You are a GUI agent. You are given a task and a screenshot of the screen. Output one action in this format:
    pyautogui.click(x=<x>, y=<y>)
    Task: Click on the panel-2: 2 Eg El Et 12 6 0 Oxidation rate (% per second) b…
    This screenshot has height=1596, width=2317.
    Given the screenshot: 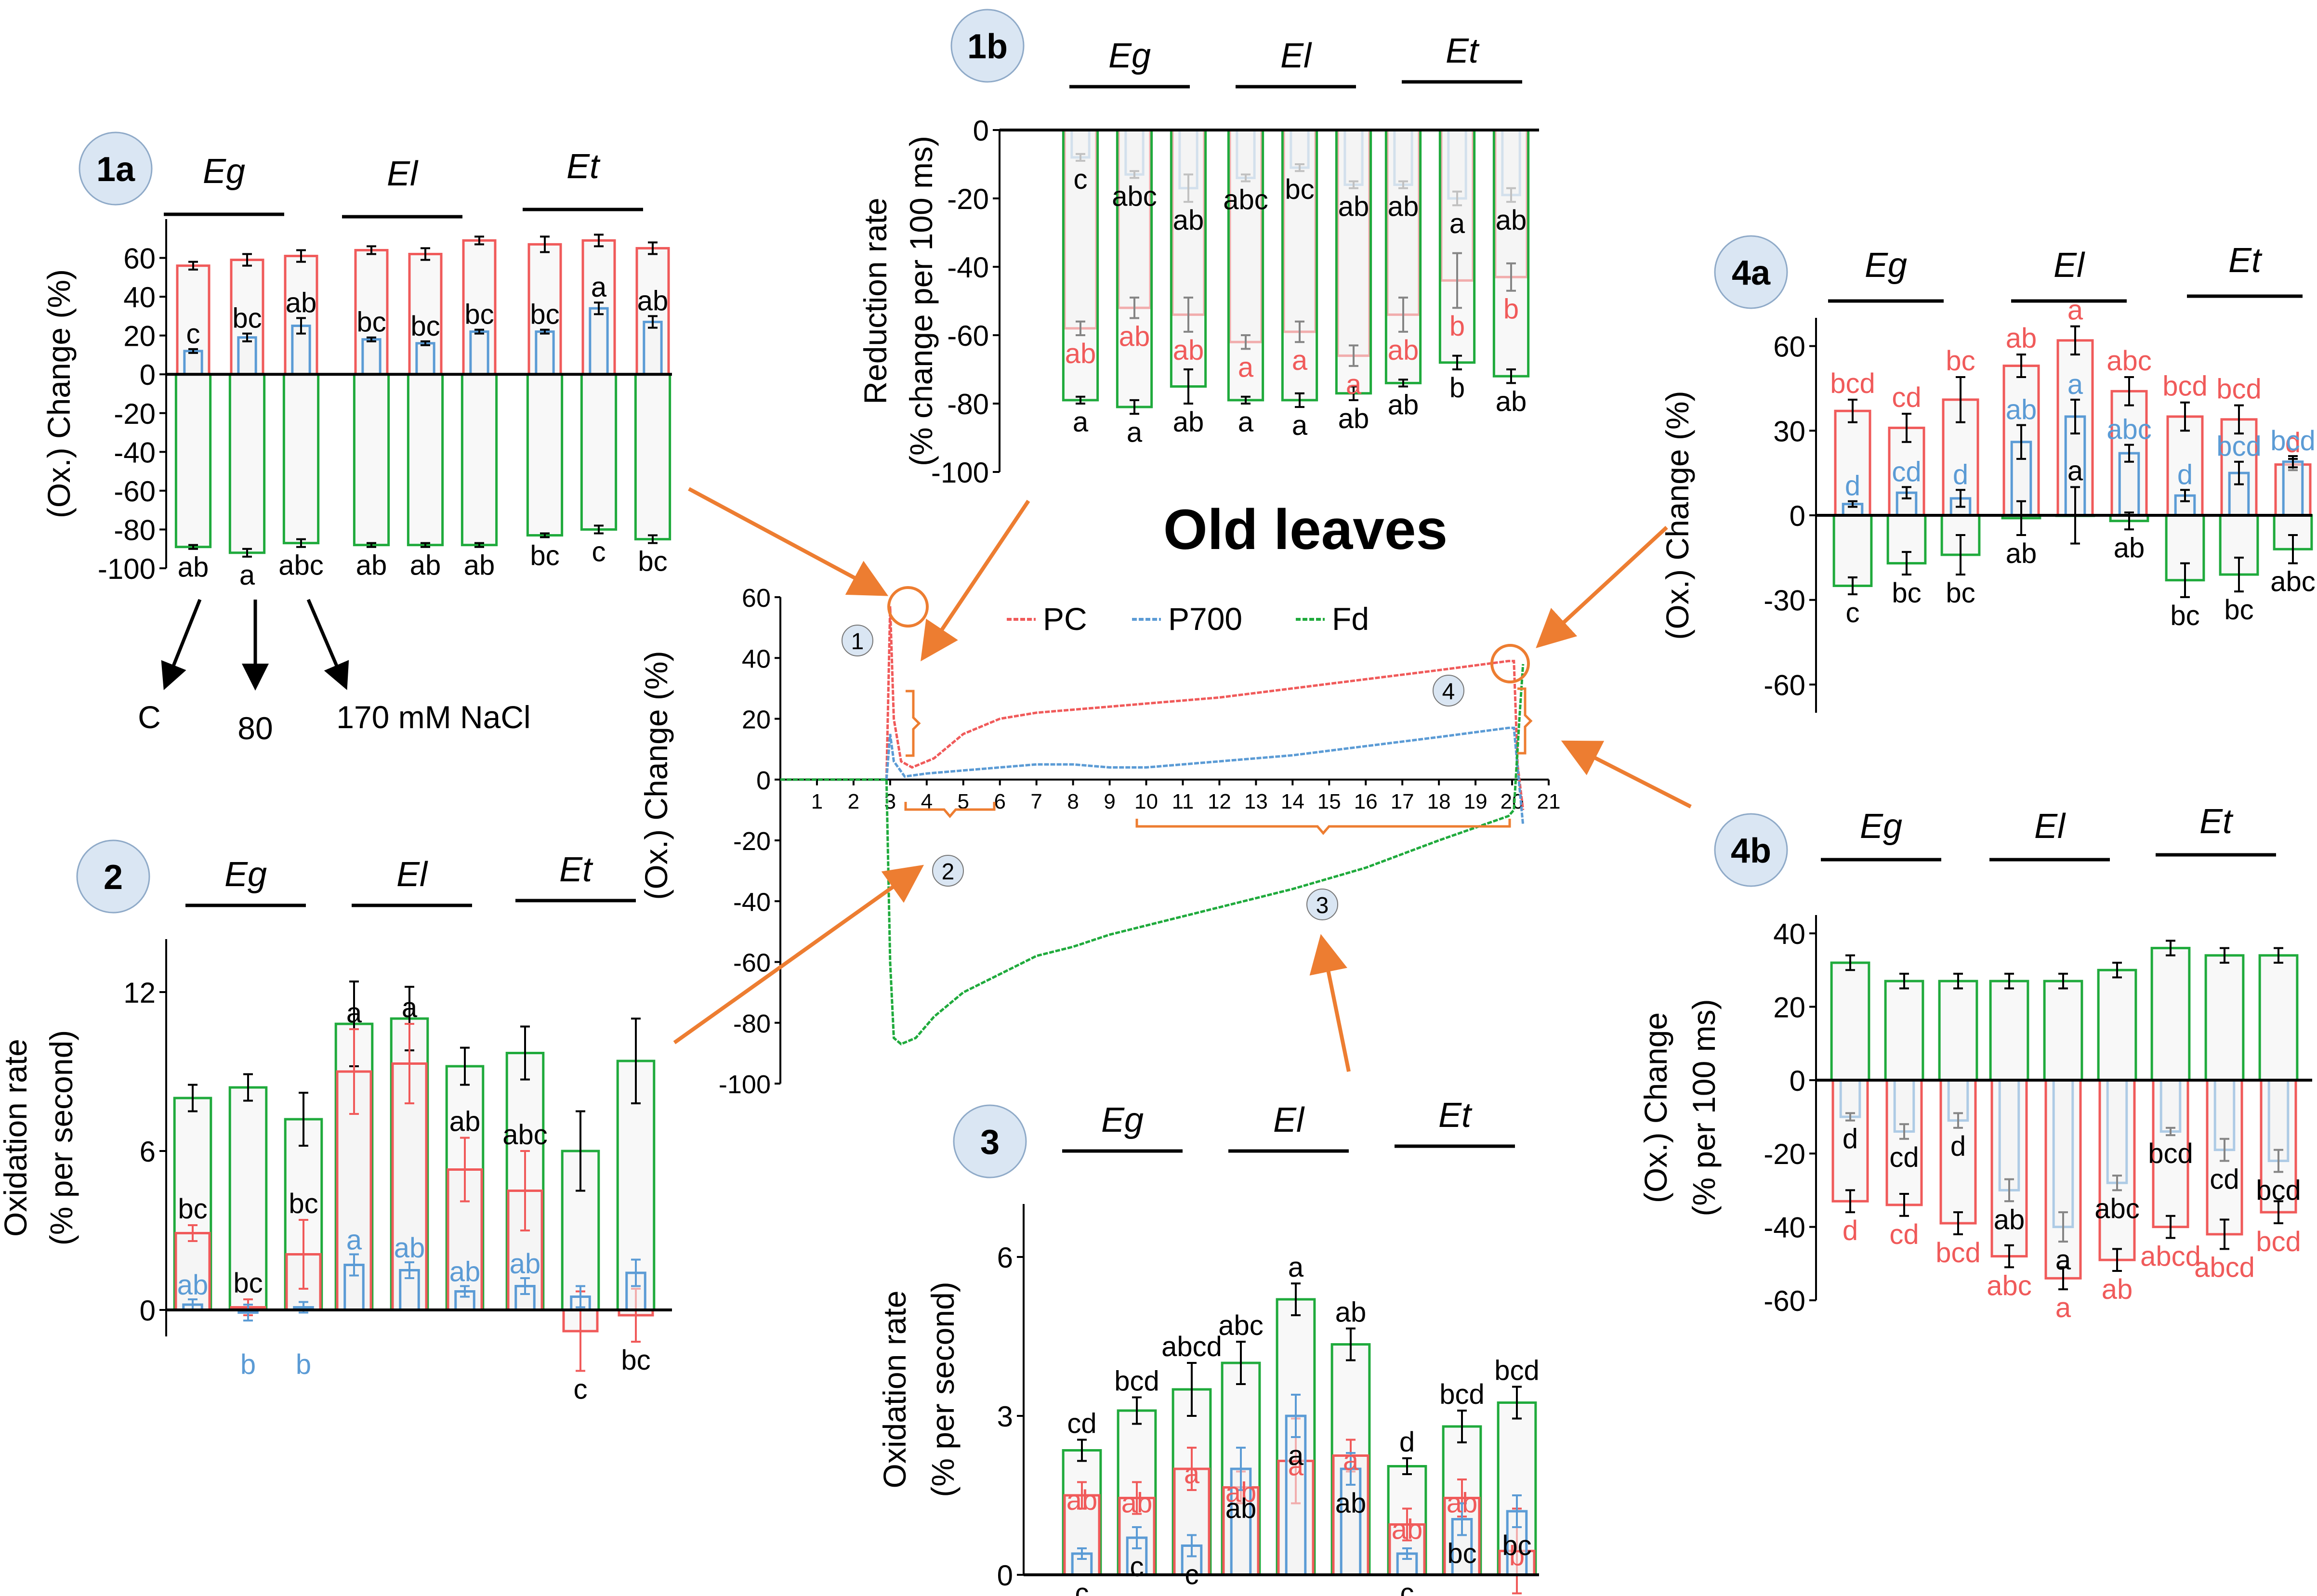 What is the action you would take?
    pyautogui.click(x=336, y=1122)
    